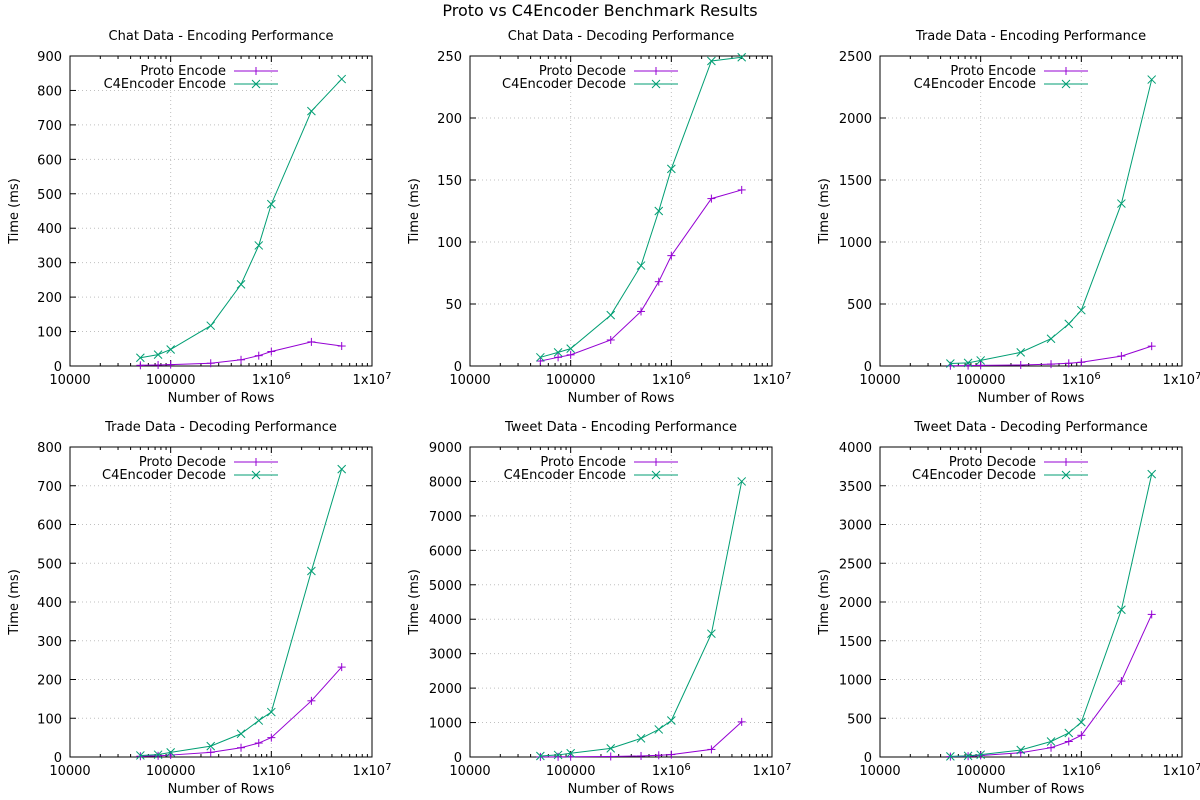 This screenshot has height=800, width=1200. I want to click on chart-title: Tweet Data - Decoding Performance, so click(1030, 427).